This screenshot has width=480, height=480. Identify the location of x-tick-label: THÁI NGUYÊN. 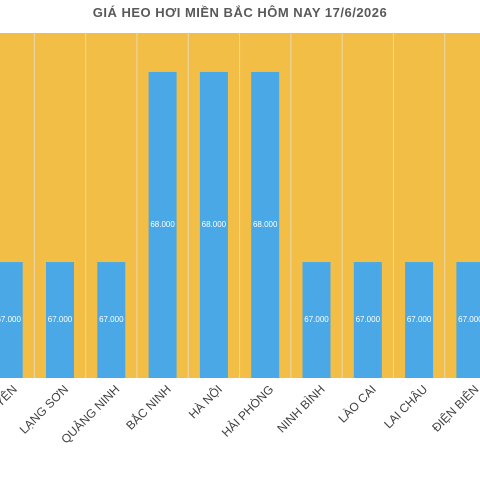
(10, 416).